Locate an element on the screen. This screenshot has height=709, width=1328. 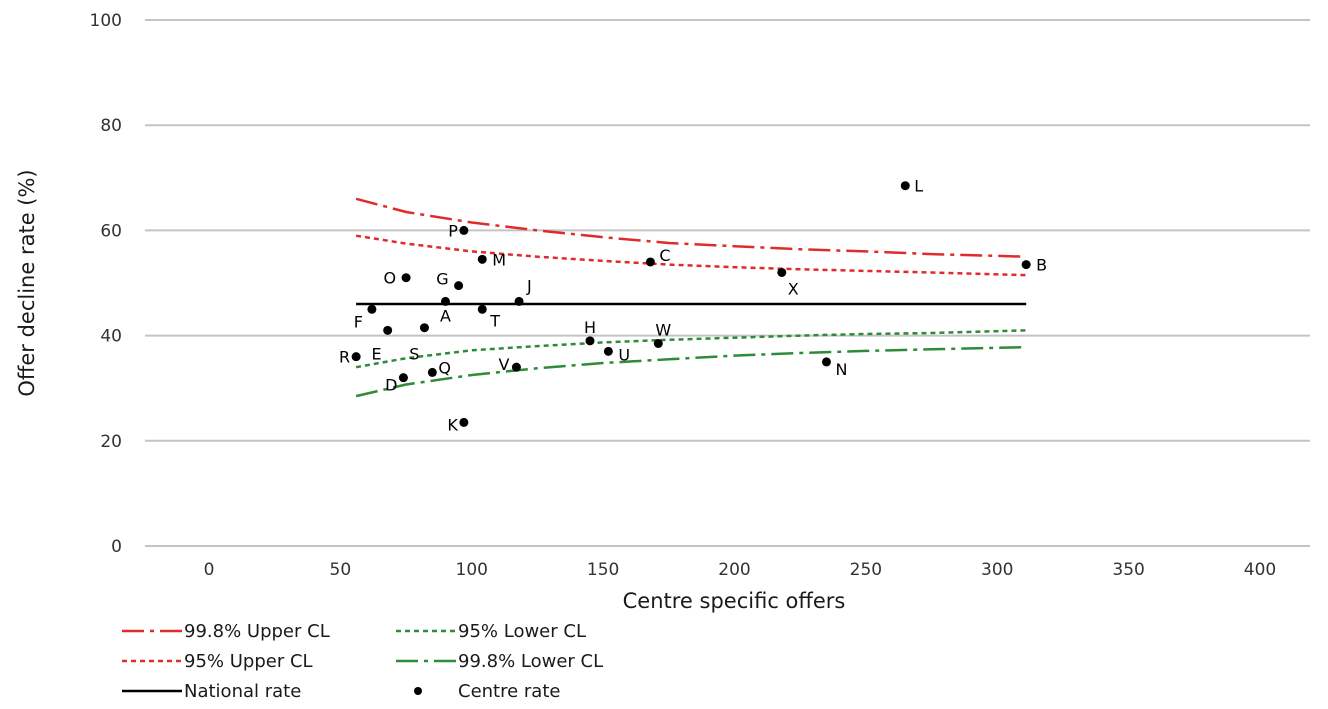
x-tick-label: 200 is located at coordinates (734, 570).